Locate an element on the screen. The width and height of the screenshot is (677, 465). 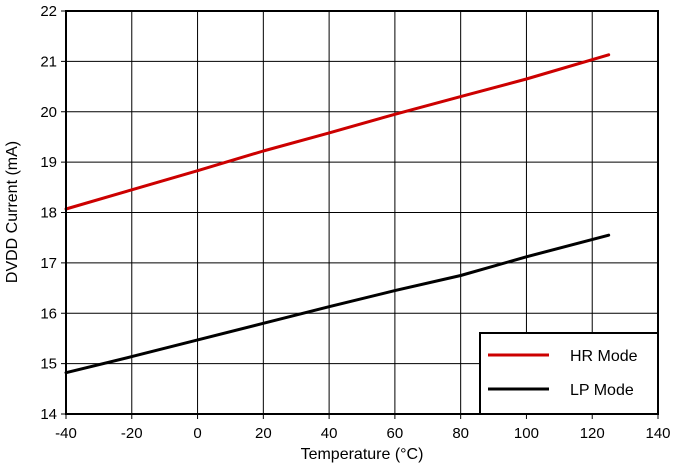
legend: HR Mode LP Mode is located at coordinates (569, 373).